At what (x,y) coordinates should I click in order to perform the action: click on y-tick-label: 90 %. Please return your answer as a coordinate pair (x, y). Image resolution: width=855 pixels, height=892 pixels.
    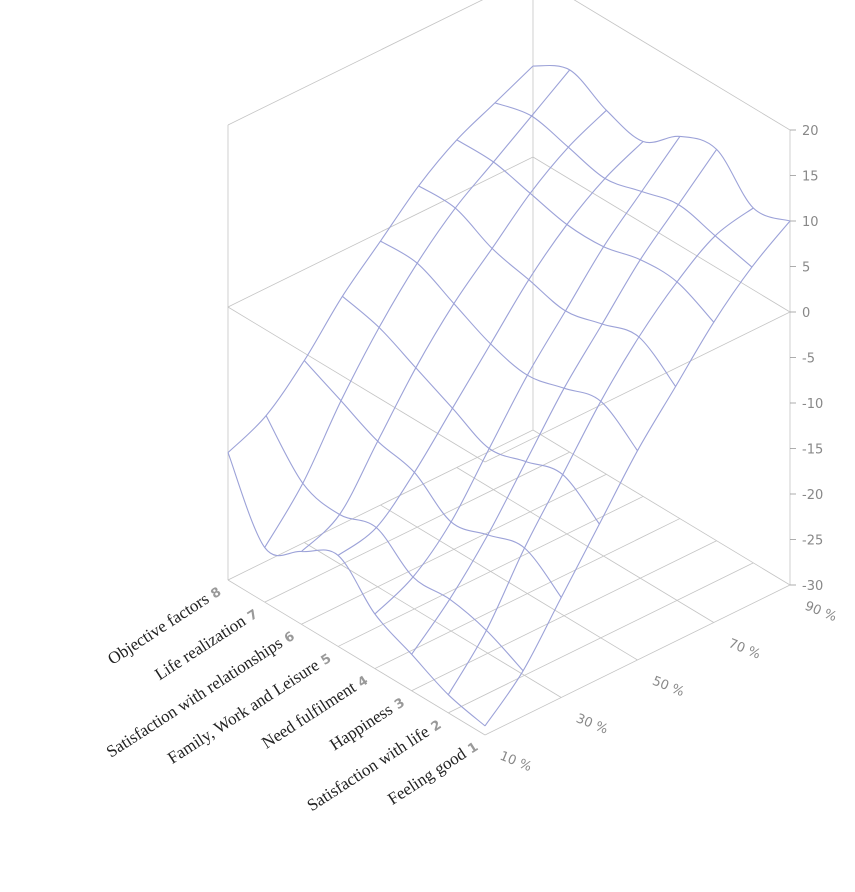
    Looking at the image, I should click on (821, 612).